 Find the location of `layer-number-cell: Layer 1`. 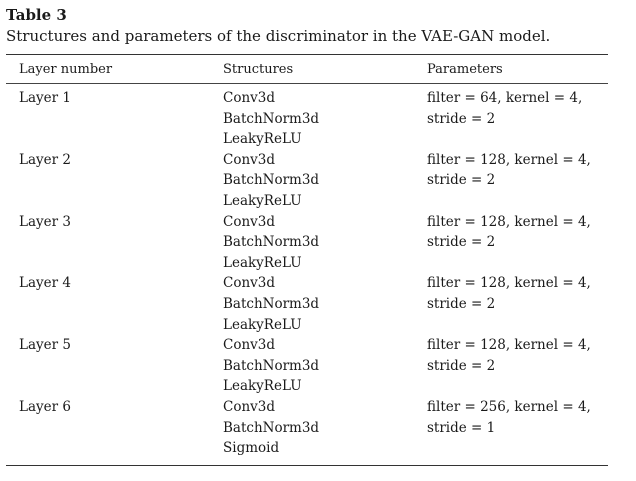

layer-number-cell: Layer 1 is located at coordinates (108, 98).